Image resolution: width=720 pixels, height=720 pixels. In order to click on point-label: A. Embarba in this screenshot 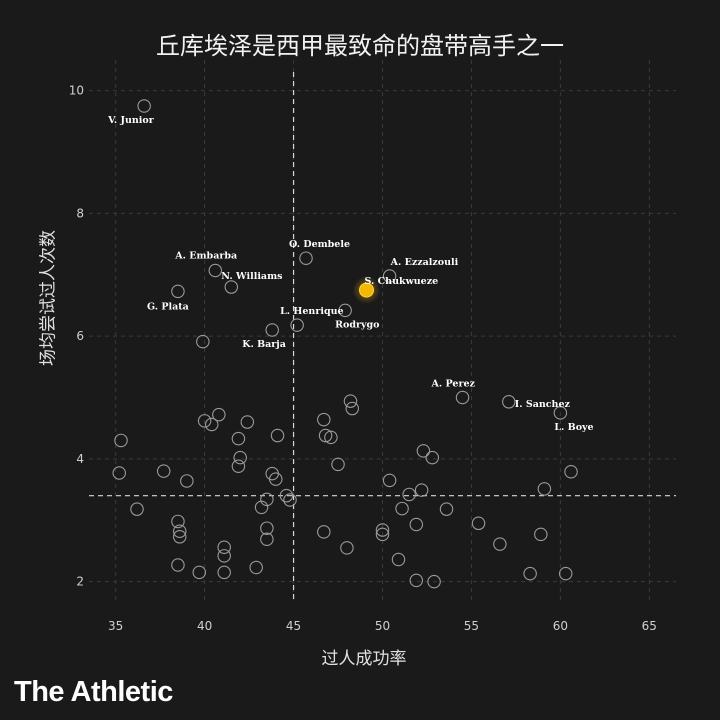, I will do `click(205, 255)`.